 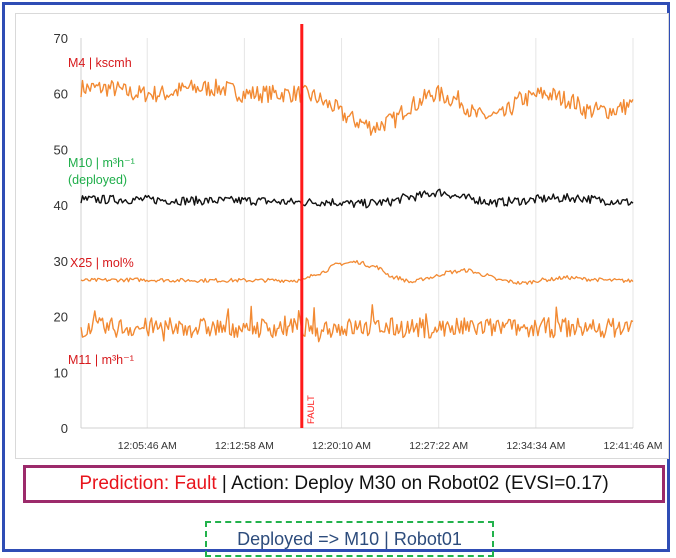 I want to click on y-tick-label: 30, so click(x=61, y=261).